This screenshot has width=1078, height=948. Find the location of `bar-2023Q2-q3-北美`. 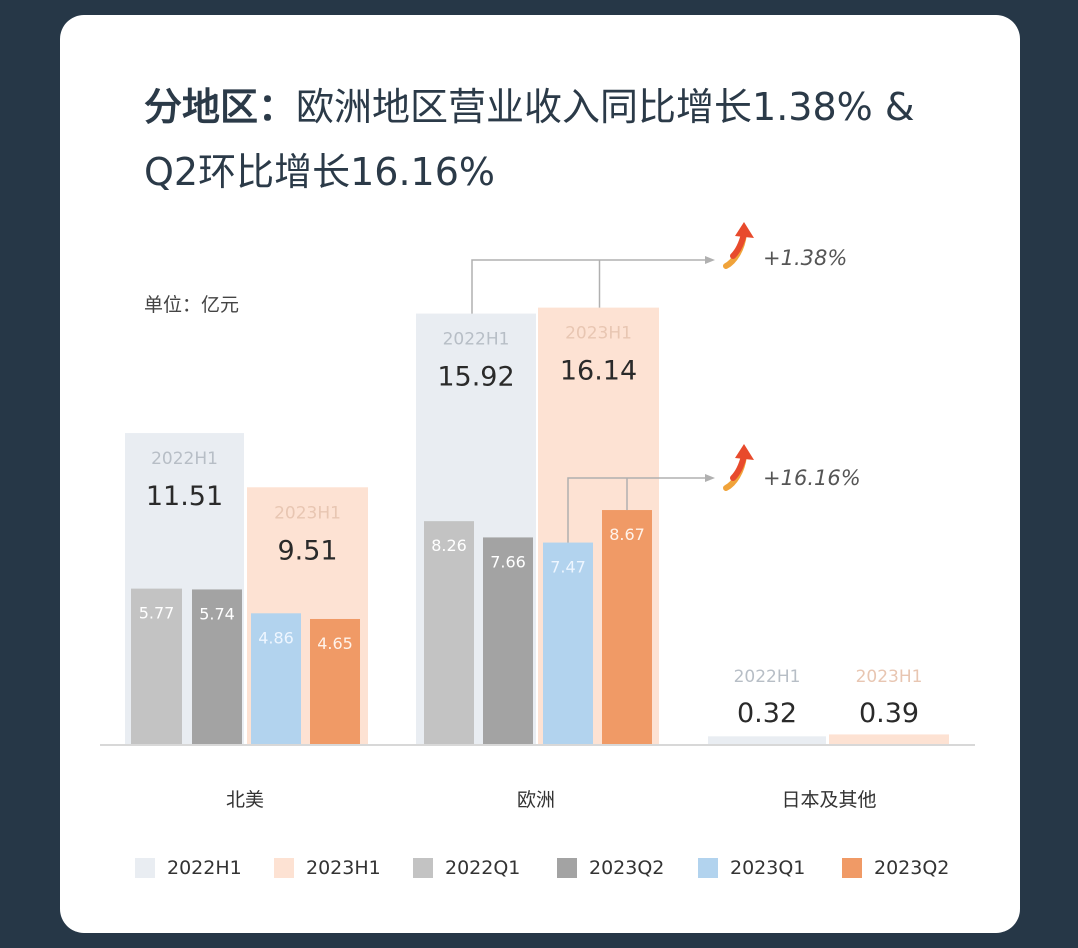

bar-2023Q2-q3-北美 is located at coordinates (335, 681).